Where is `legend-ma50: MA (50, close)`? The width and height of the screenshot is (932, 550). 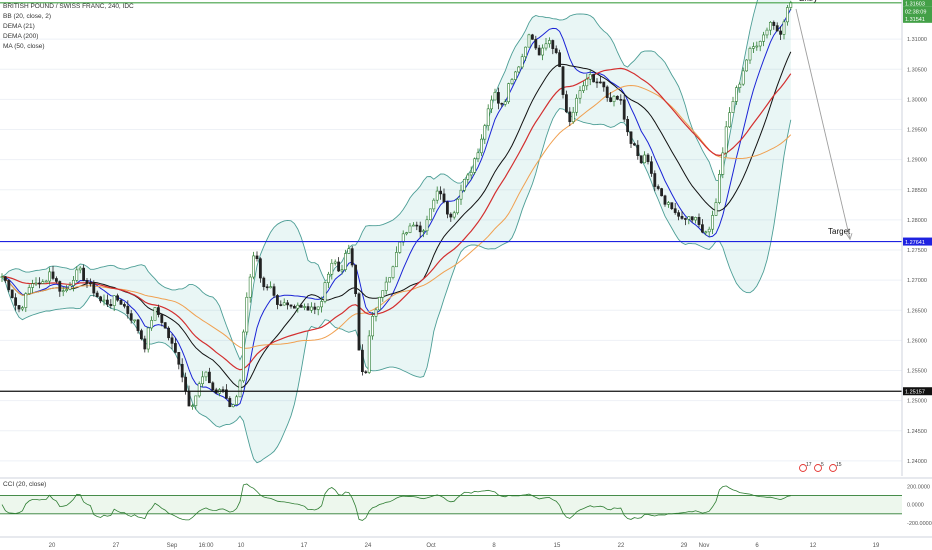
legend-ma50: MA (50, close) is located at coordinates (24, 46).